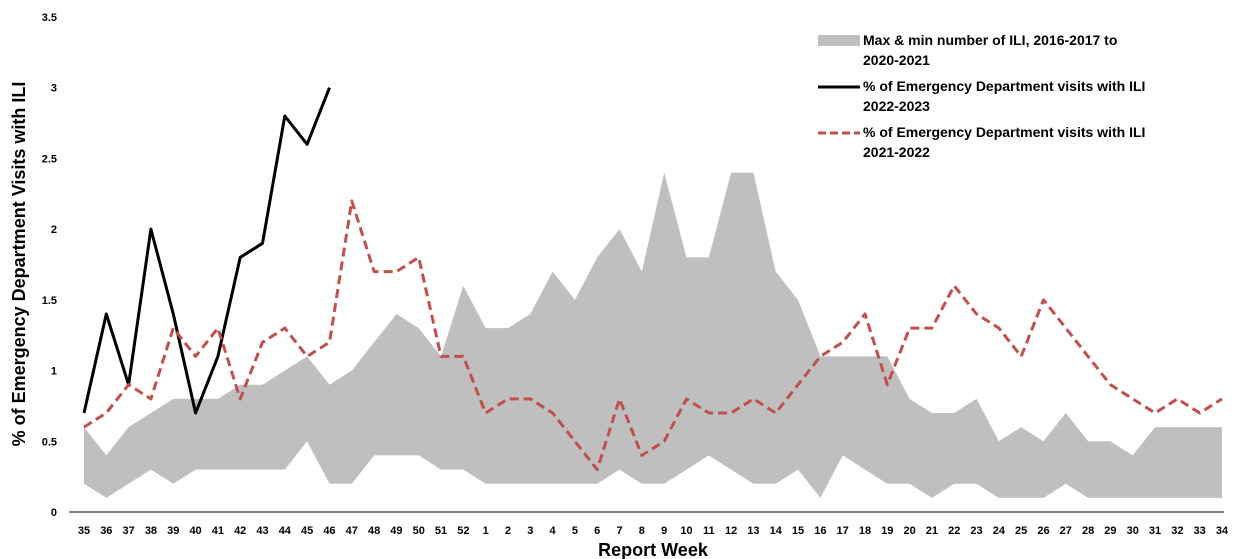 This screenshot has height=559, width=1237. What do you see at coordinates (1177, 531) in the screenshot?
I see `x-tick-label: 32` at bounding box center [1177, 531].